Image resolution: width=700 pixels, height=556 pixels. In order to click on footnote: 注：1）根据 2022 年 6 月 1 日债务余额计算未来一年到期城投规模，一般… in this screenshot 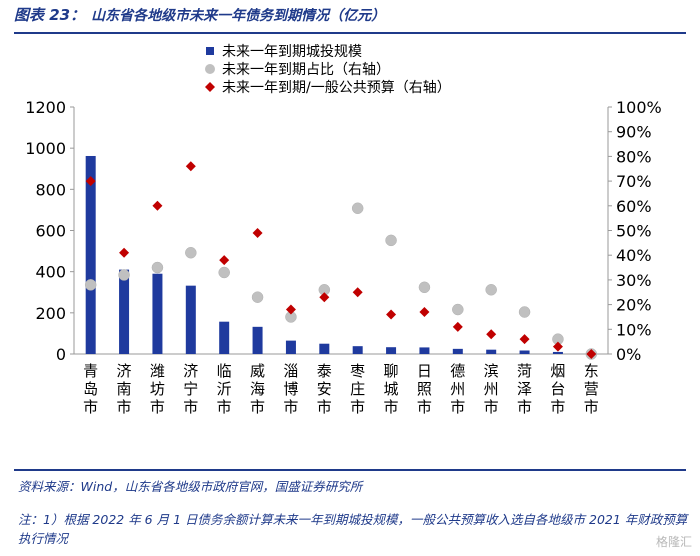, I will do `click(353, 529)`.